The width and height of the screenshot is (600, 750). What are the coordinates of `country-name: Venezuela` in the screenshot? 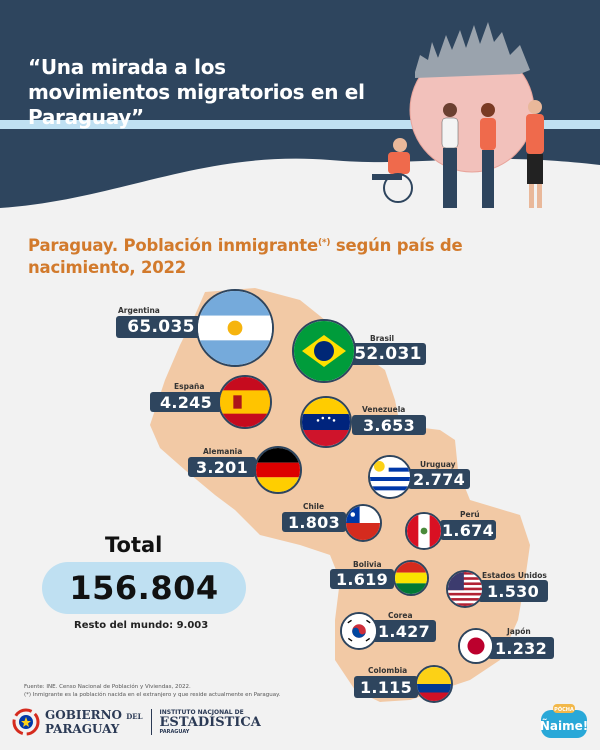 It's located at (384, 409).